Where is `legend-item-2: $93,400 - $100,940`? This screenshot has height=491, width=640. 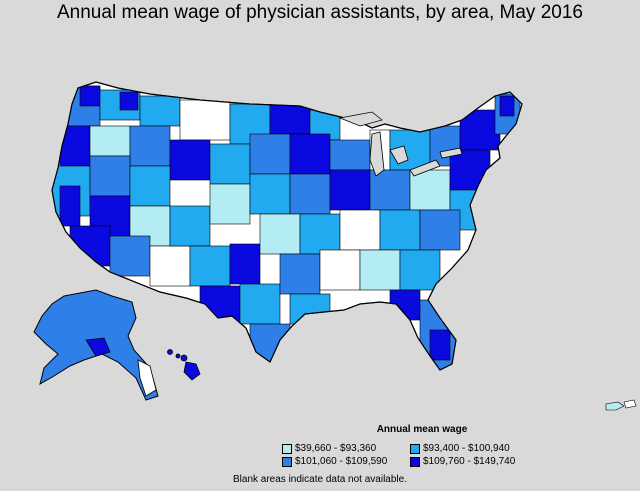
legend-item-2: $93,400 - $100,940 is located at coordinates (475, 448).